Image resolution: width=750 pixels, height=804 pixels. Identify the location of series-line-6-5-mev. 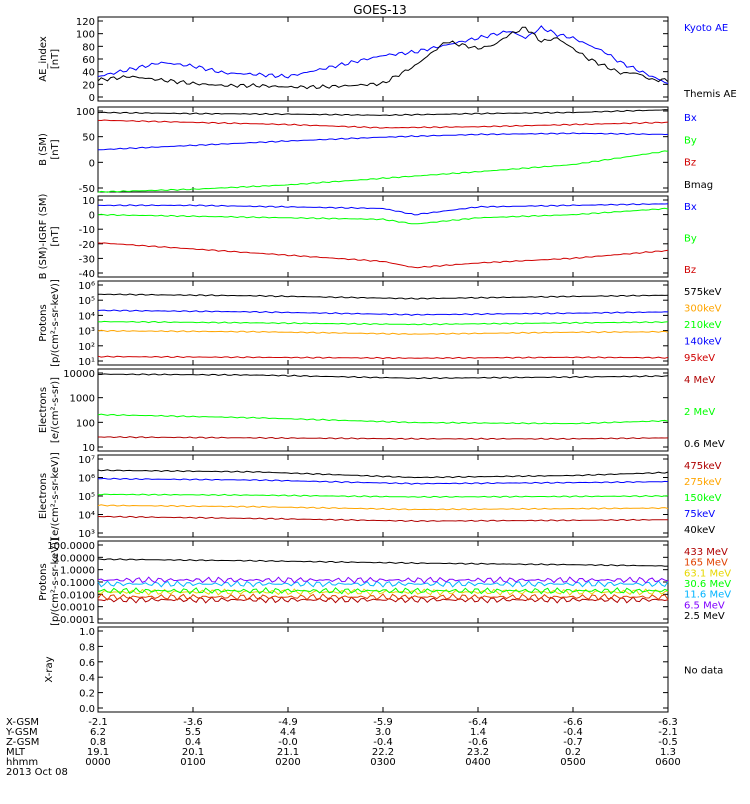
(383, 580).